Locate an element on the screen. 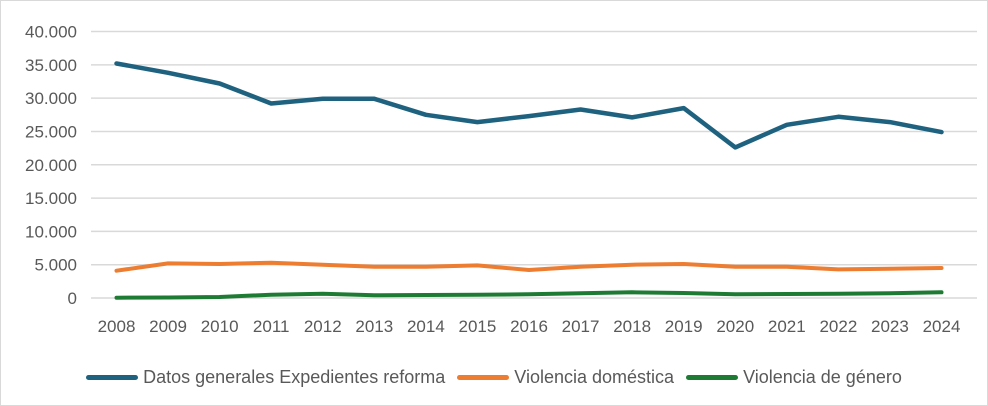  x-tick-label: 2015 is located at coordinates (478, 326).